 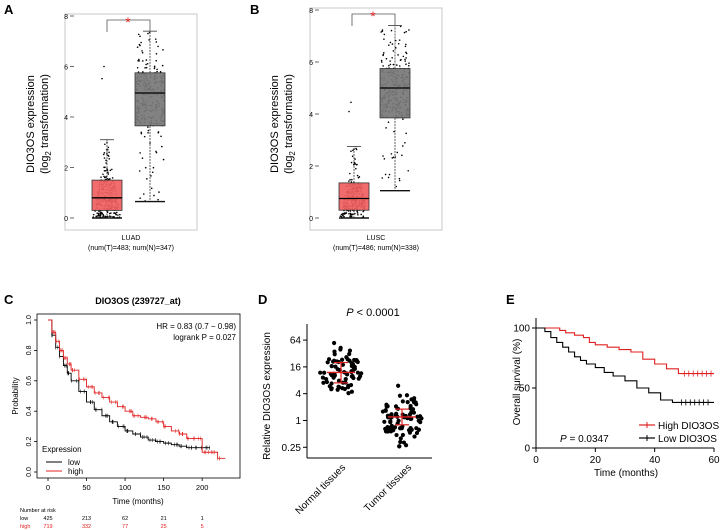 What do you see at coordinates (377, 313) in the screenshot?
I see `panel-d-title-rest: < 0.0001` at bounding box center [377, 313].